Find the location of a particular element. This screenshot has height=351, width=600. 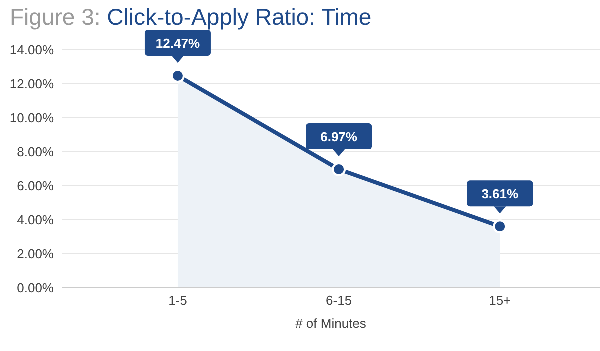

chart-subtitle: Click-to-Apply Ratio: Time is located at coordinates (239, 17).